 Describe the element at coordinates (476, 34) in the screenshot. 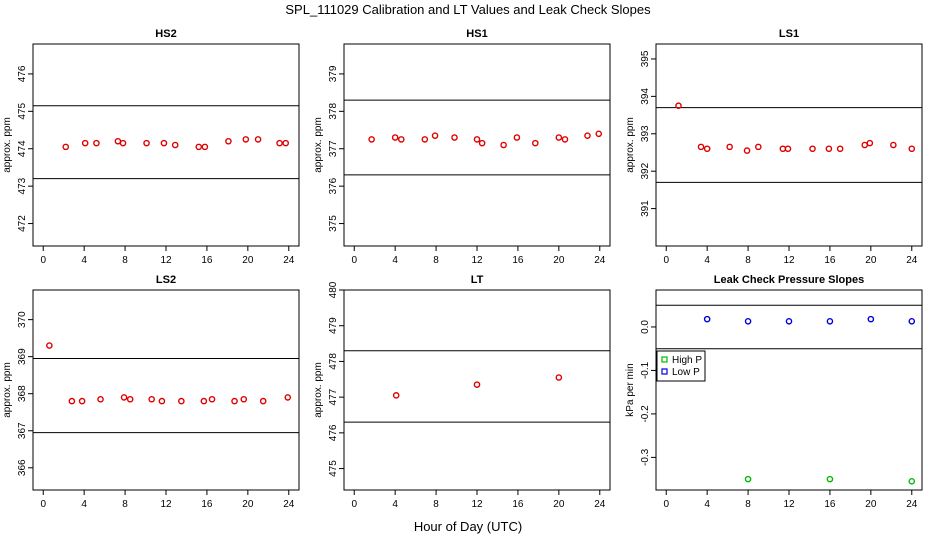

I see `panel-title: HS1` at that location.